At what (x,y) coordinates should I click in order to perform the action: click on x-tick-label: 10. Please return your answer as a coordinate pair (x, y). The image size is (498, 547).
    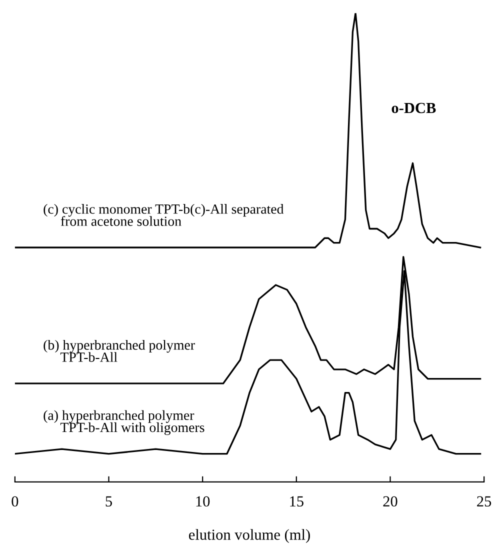
    Looking at the image, I should click on (203, 501).